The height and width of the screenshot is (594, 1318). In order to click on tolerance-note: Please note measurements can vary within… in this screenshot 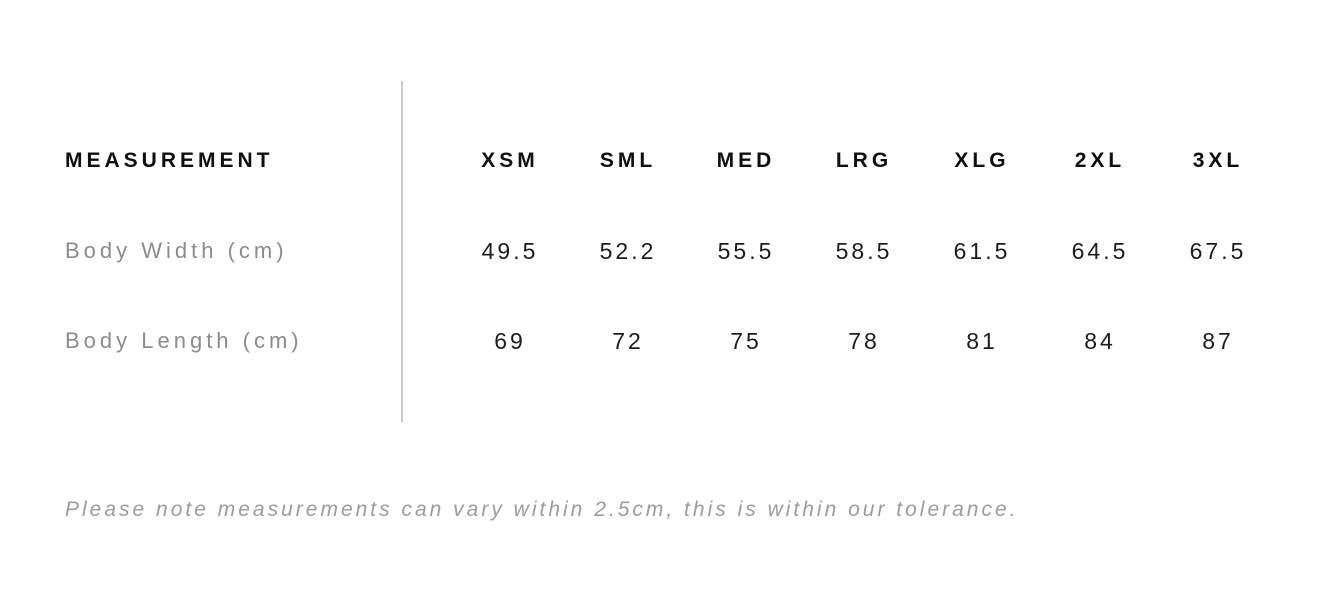, I will do `click(542, 509)`.